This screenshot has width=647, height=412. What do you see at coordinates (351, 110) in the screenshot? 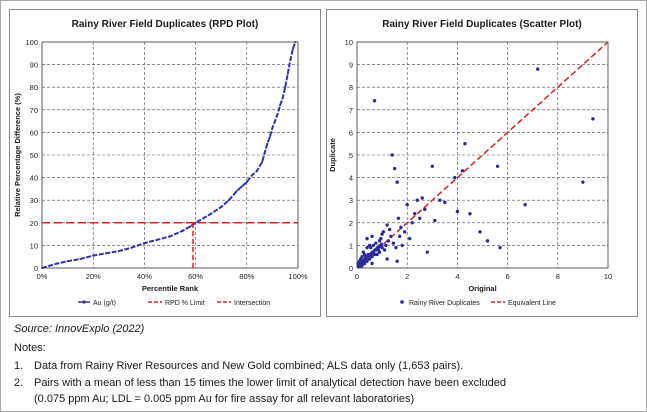
I see `y-tick-label: 7` at bounding box center [351, 110].